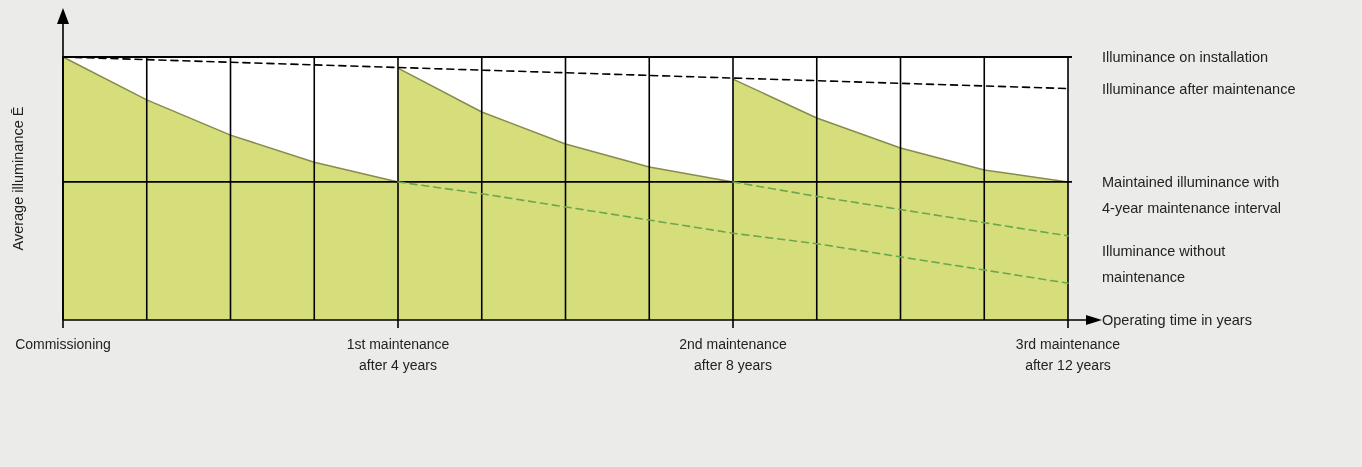 Image resolution: width=1362 pixels, height=467 pixels. Describe the element at coordinates (398, 354) in the screenshot. I see `x-tick-label: 1st maintenance after 4 years` at that location.